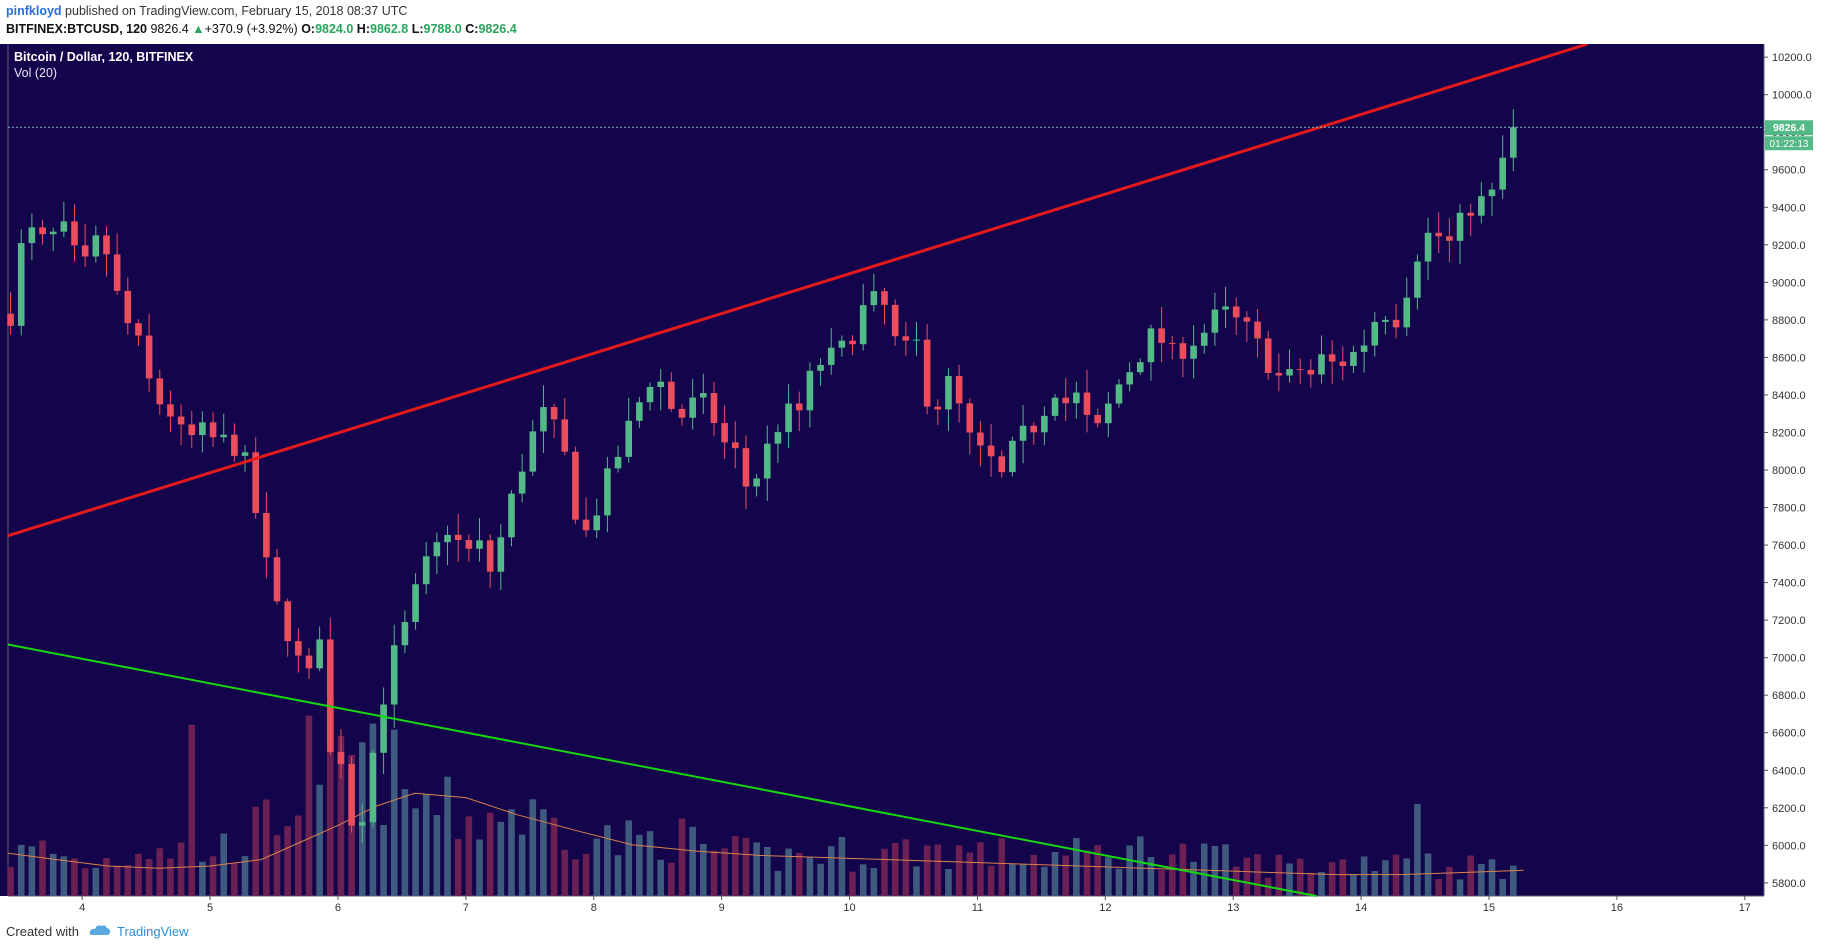  I want to click on price-tick-label: 9400.0, so click(1789, 208).